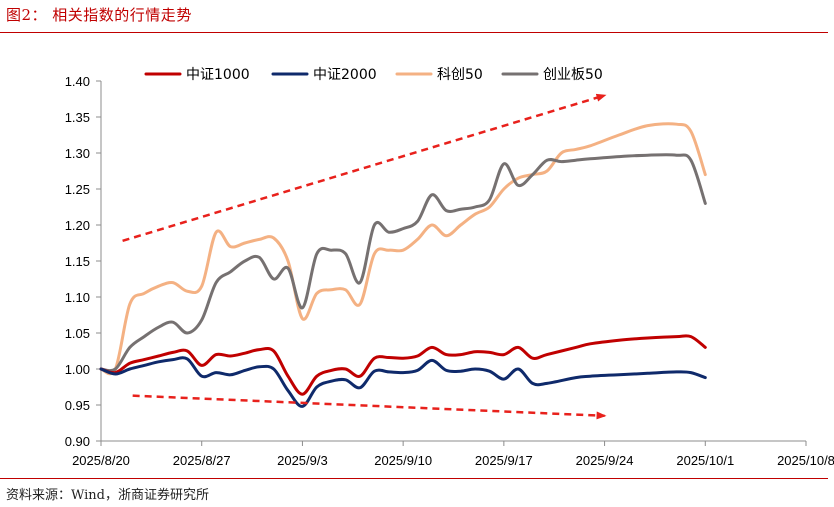 The height and width of the screenshot is (507, 834). I want to click on x-tick-label: 2025/9/17, so click(504, 460).